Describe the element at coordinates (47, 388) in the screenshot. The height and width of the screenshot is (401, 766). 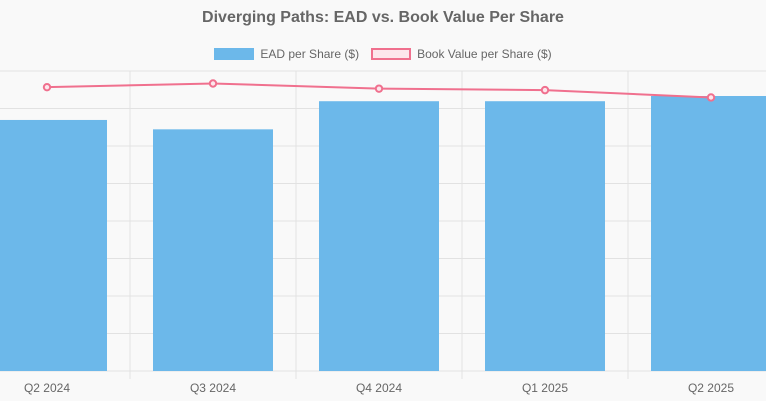
I see `x-tick-label: Q2 2024` at that location.